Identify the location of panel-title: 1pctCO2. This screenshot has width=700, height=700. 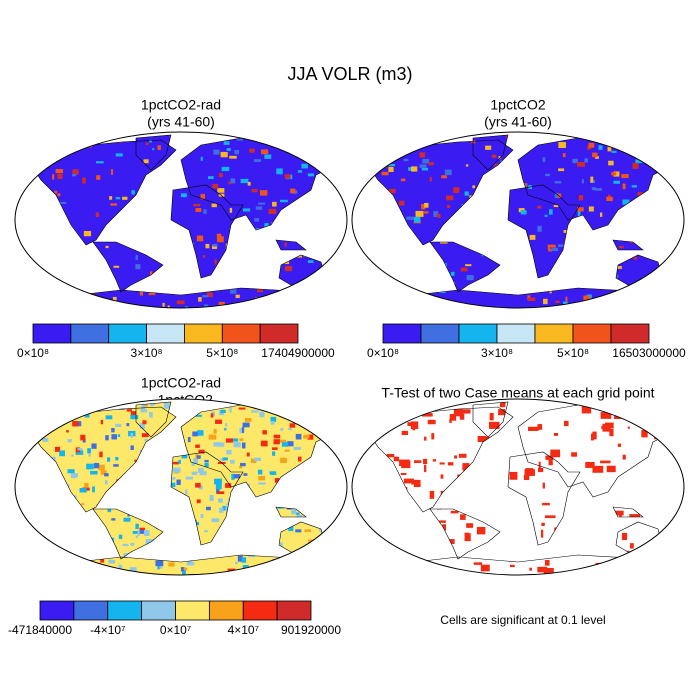
(517, 105).